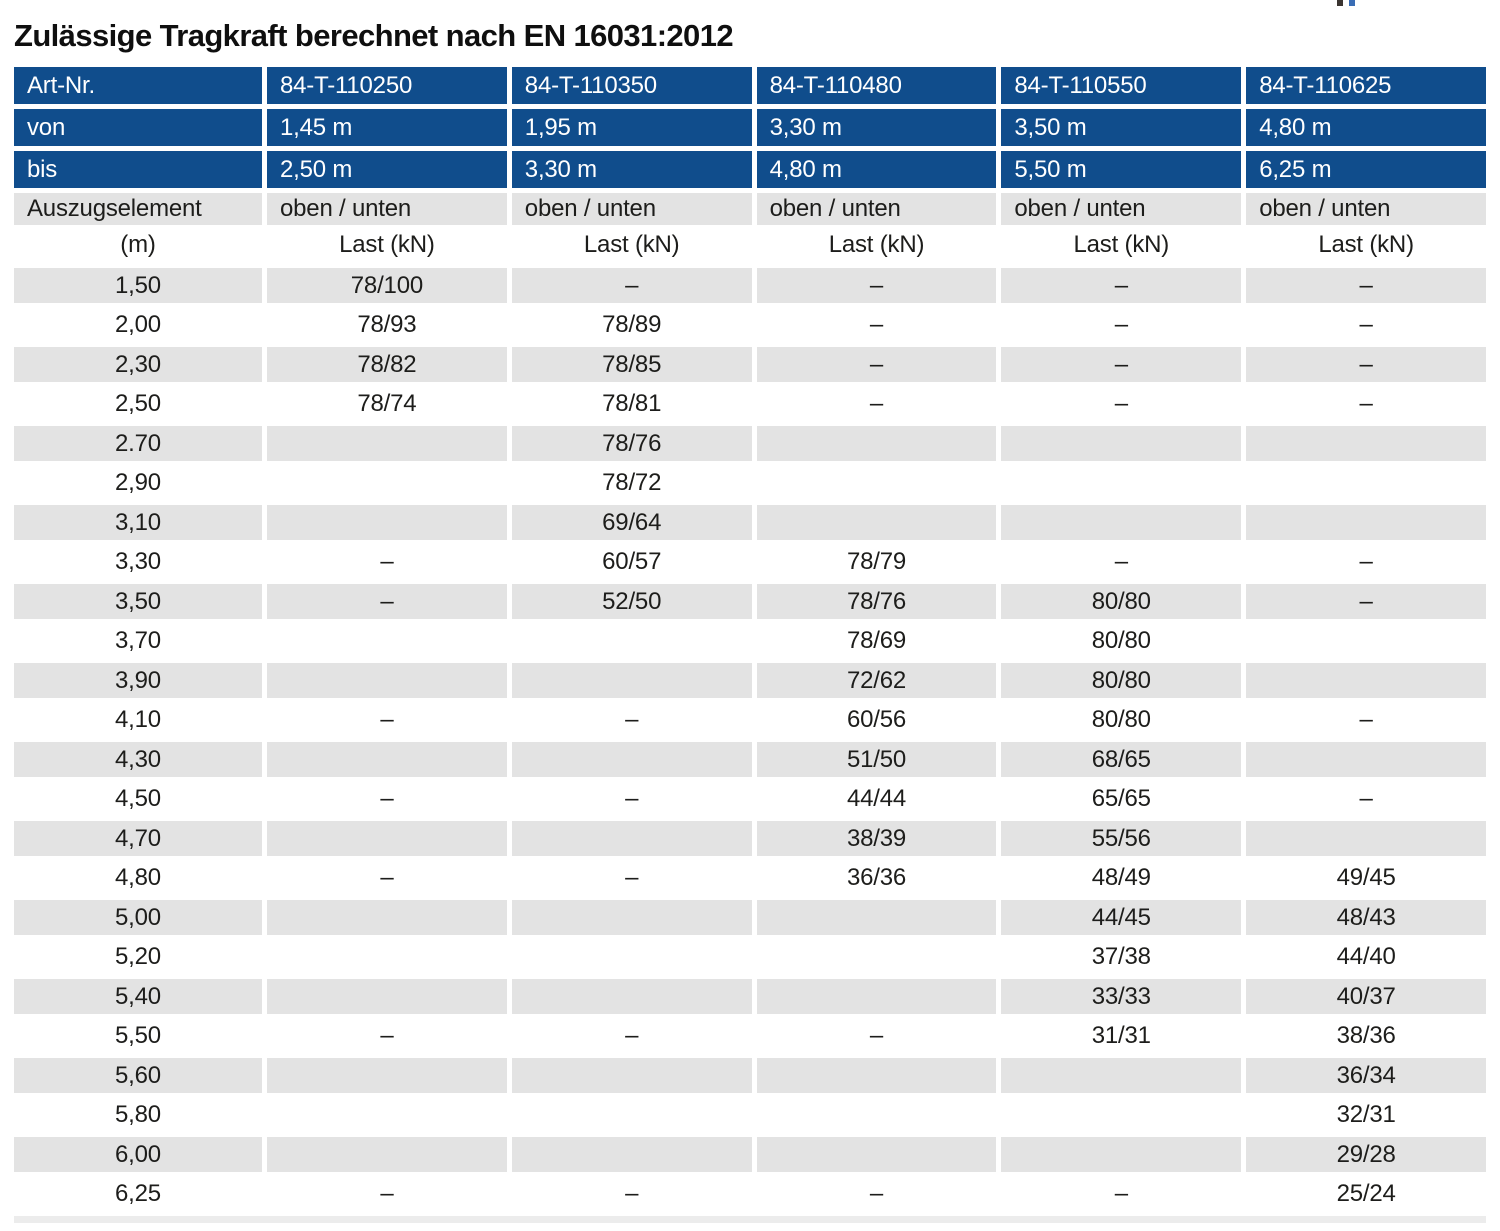 Image resolution: width=1500 pixels, height=1231 pixels. What do you see at coordinates (631, 127) in the screenshot?
I see `table-cell: 1,95 m` at bounding box center [631, 127].